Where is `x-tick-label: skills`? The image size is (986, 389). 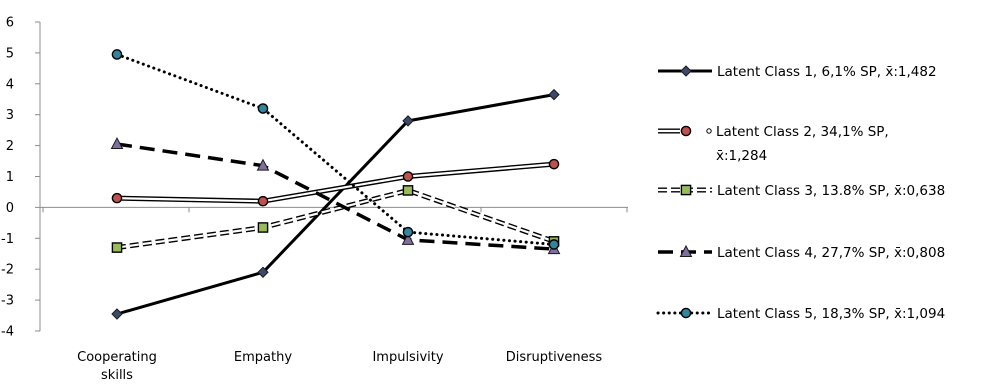 x-tick-label: skills is located at coordinates (117, 375).